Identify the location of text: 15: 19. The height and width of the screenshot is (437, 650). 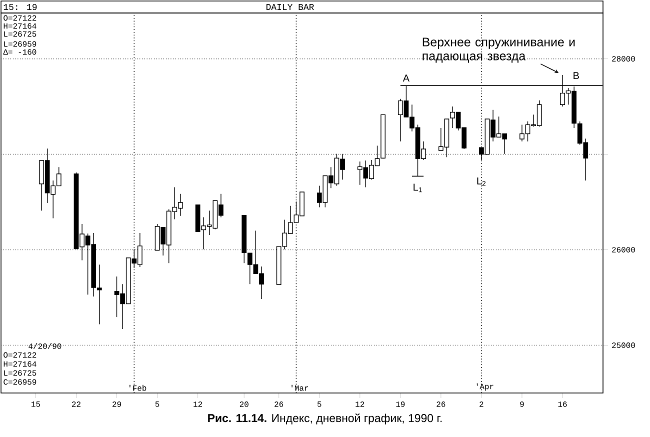
(20, 7).